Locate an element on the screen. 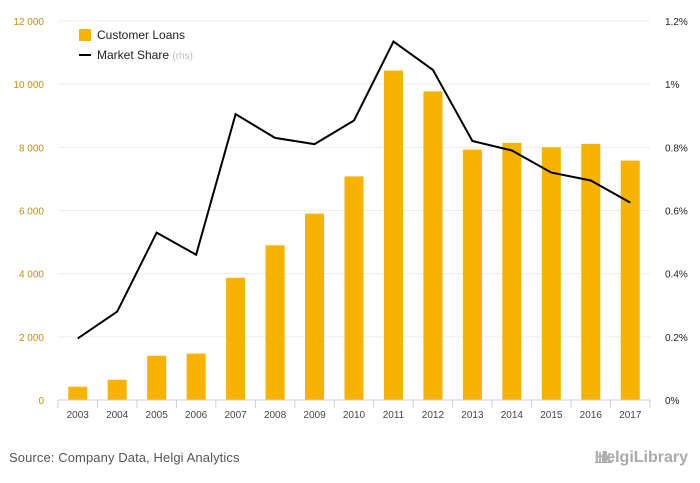 The height and width of the screenshot is (483, 700). x-tick-label: 2003 is located at coordinates (78, 415).